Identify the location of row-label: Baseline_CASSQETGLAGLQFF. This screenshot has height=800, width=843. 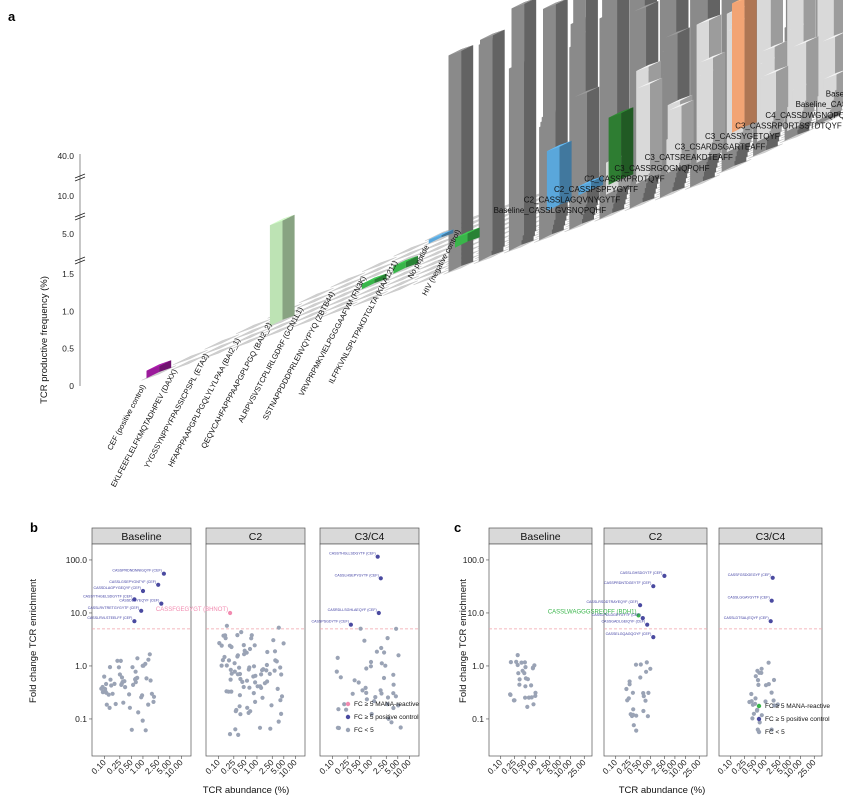
(819, 104).